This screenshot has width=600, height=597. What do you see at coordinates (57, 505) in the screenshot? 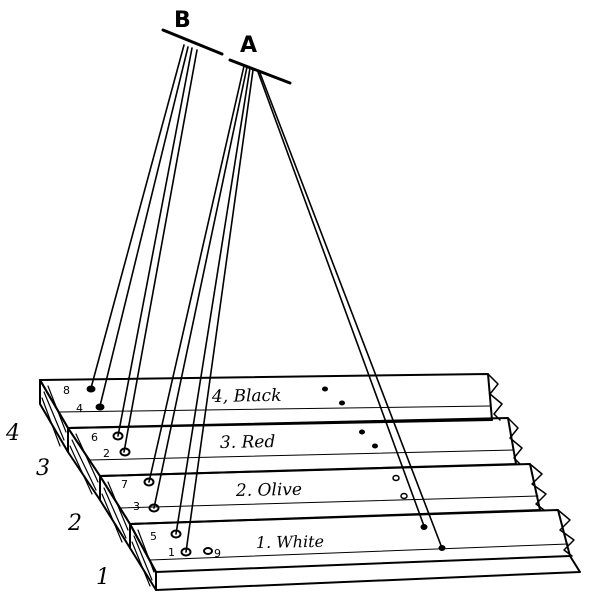
I see `side-board-numbers: 4 3 2 1` at bounding box center [57, 505].